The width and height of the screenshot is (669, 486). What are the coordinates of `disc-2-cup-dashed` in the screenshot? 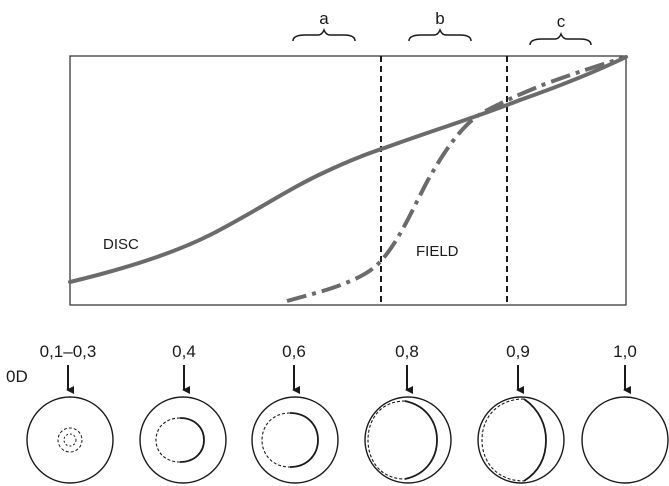 It's located at (168, 440).